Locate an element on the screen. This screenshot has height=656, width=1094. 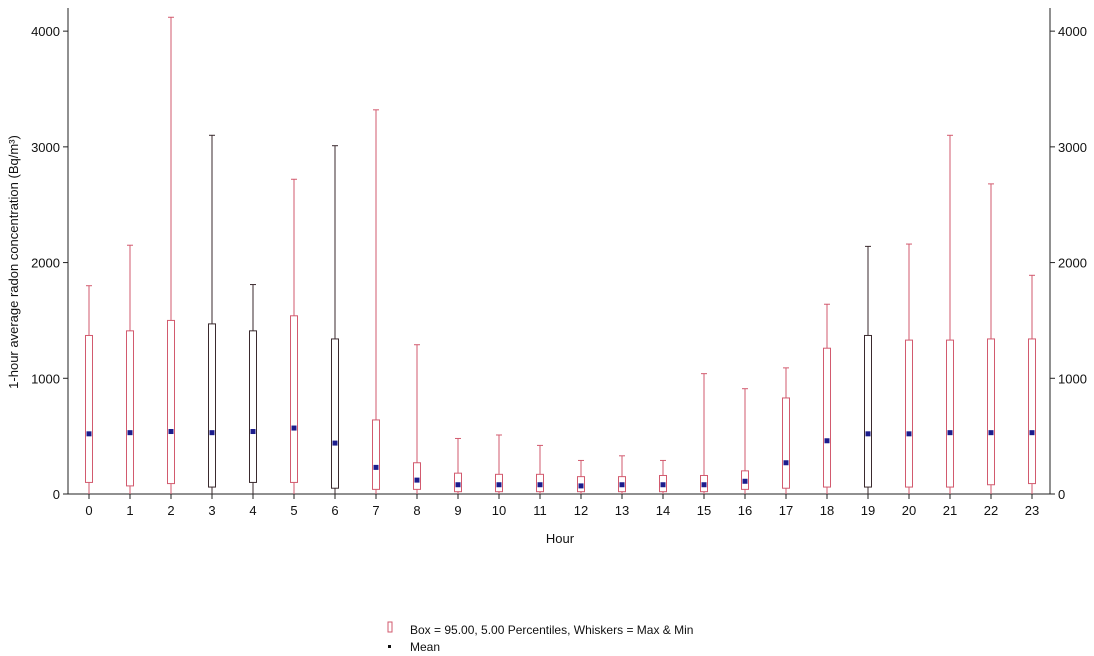
y-tick-label-left: 0 is located at coordinates (56, 494).